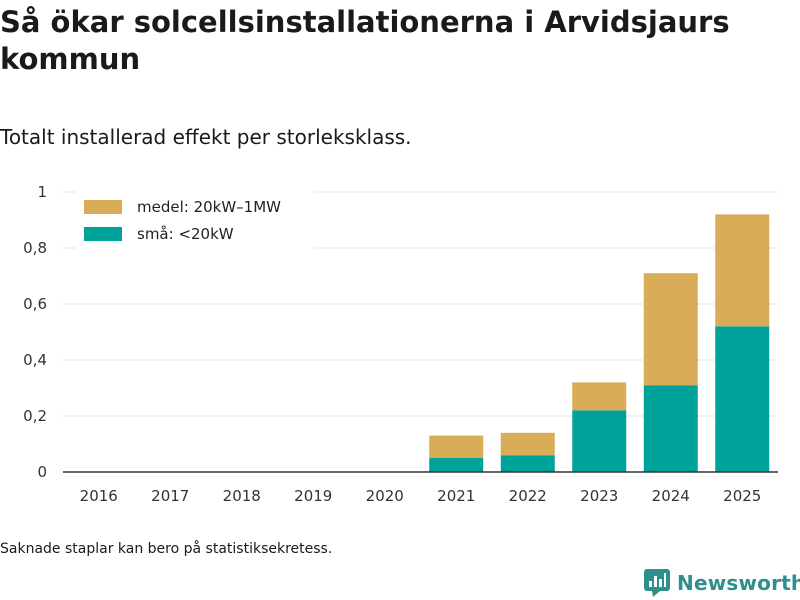 This screenshot has height=600, width=800. Describe the element at coordinates (99, 496) in the screenshot. I see `x-tick-label: 2016` at that location.